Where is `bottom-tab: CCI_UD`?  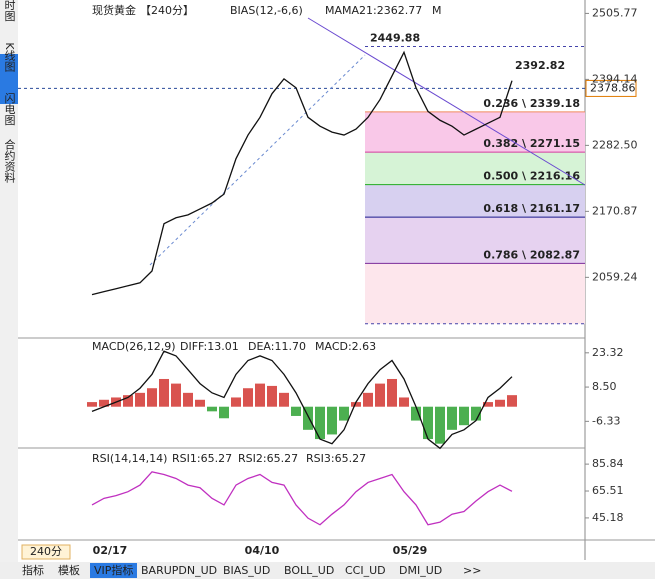 bottom-tab: CCI_UD is located at coordinates (365, 570).